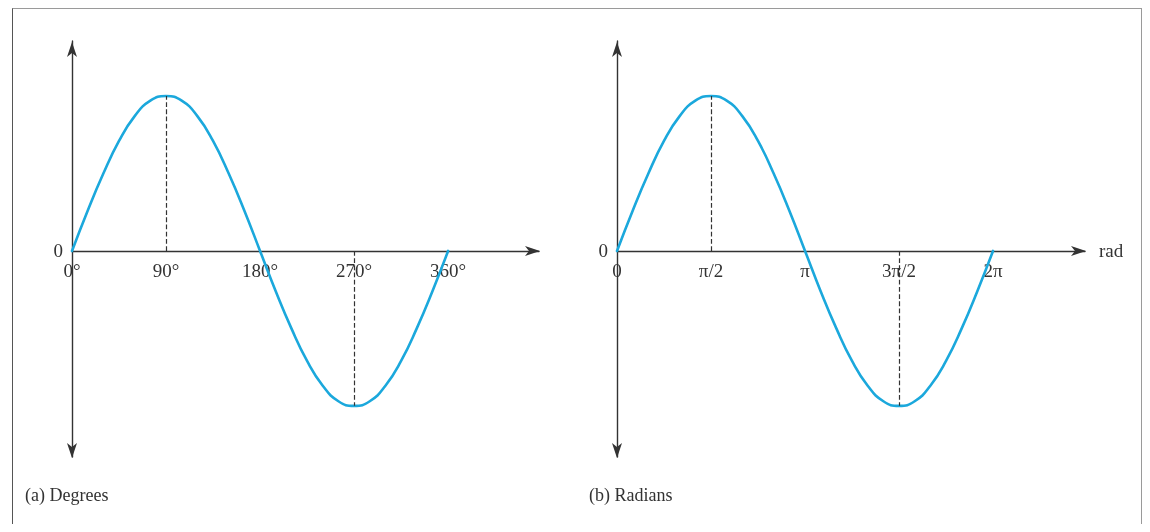 Image resolution: width=1150 pixels, height=532 pixels. Describe the element at coordinates (899, 270) in the screenshot. I see `x-tick-label: 3π/2` at that location.